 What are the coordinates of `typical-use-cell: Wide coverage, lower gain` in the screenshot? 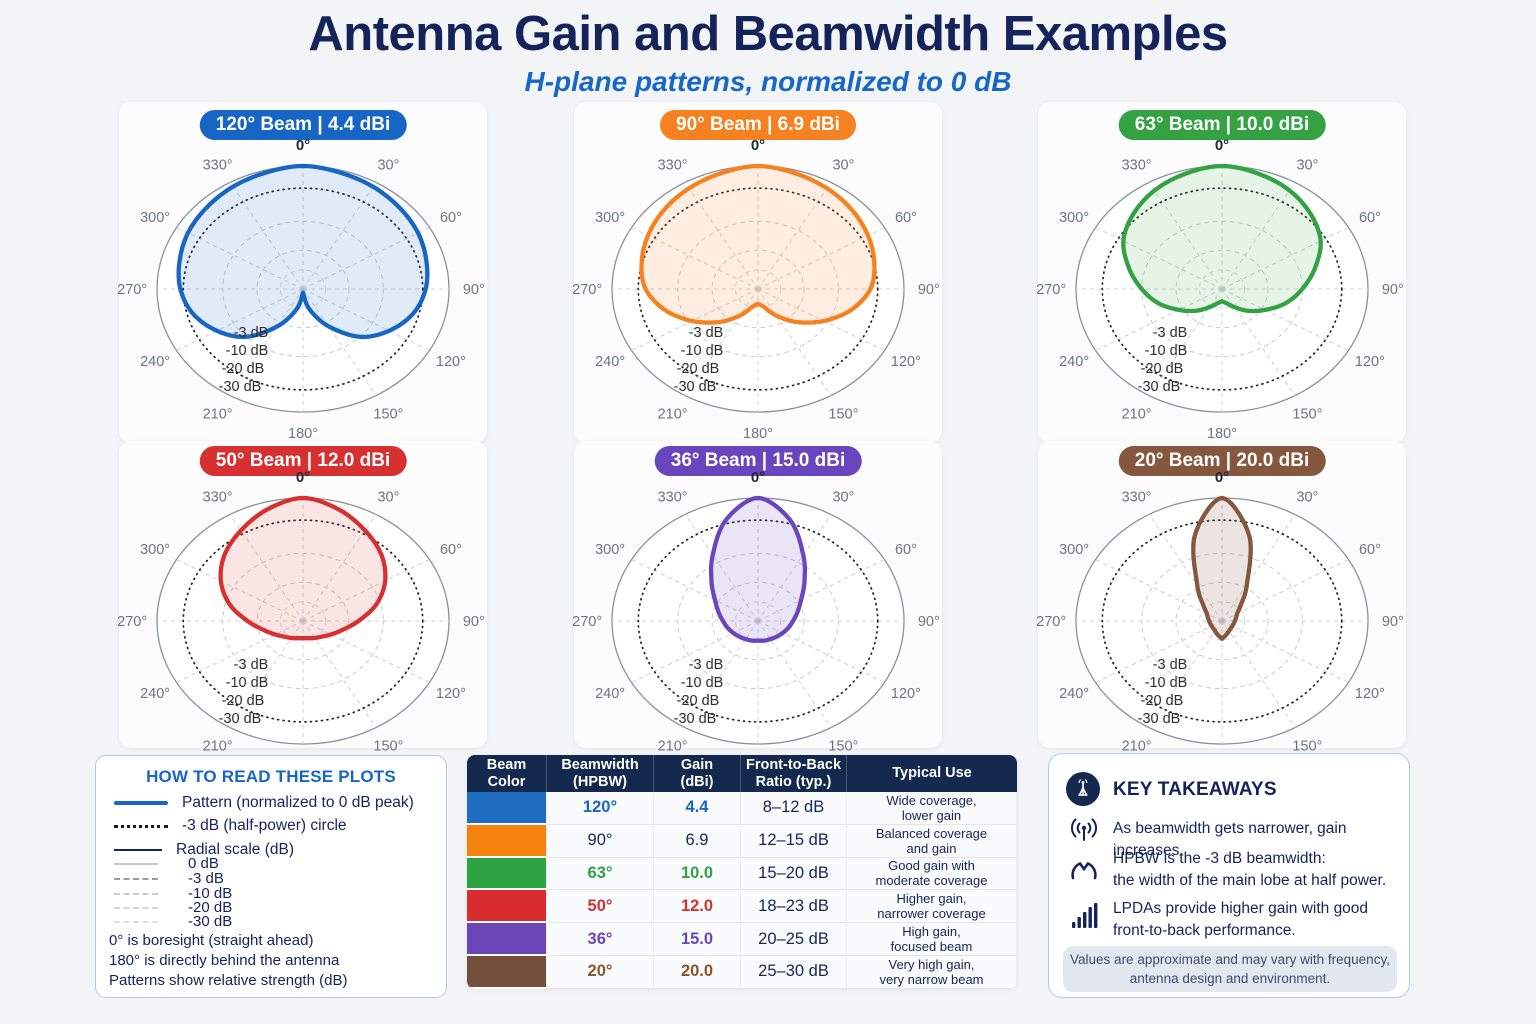 It's located at (932, 808).